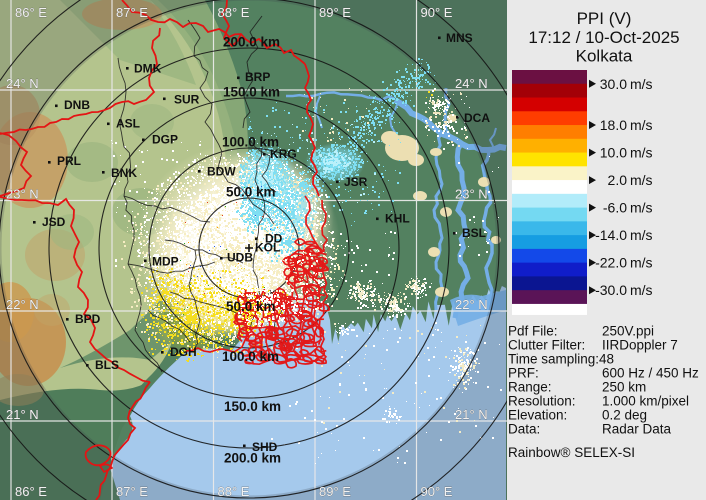 This screenshot has width=706, height=500. I want to click on svg-text: -30.0, so click(611, 290).